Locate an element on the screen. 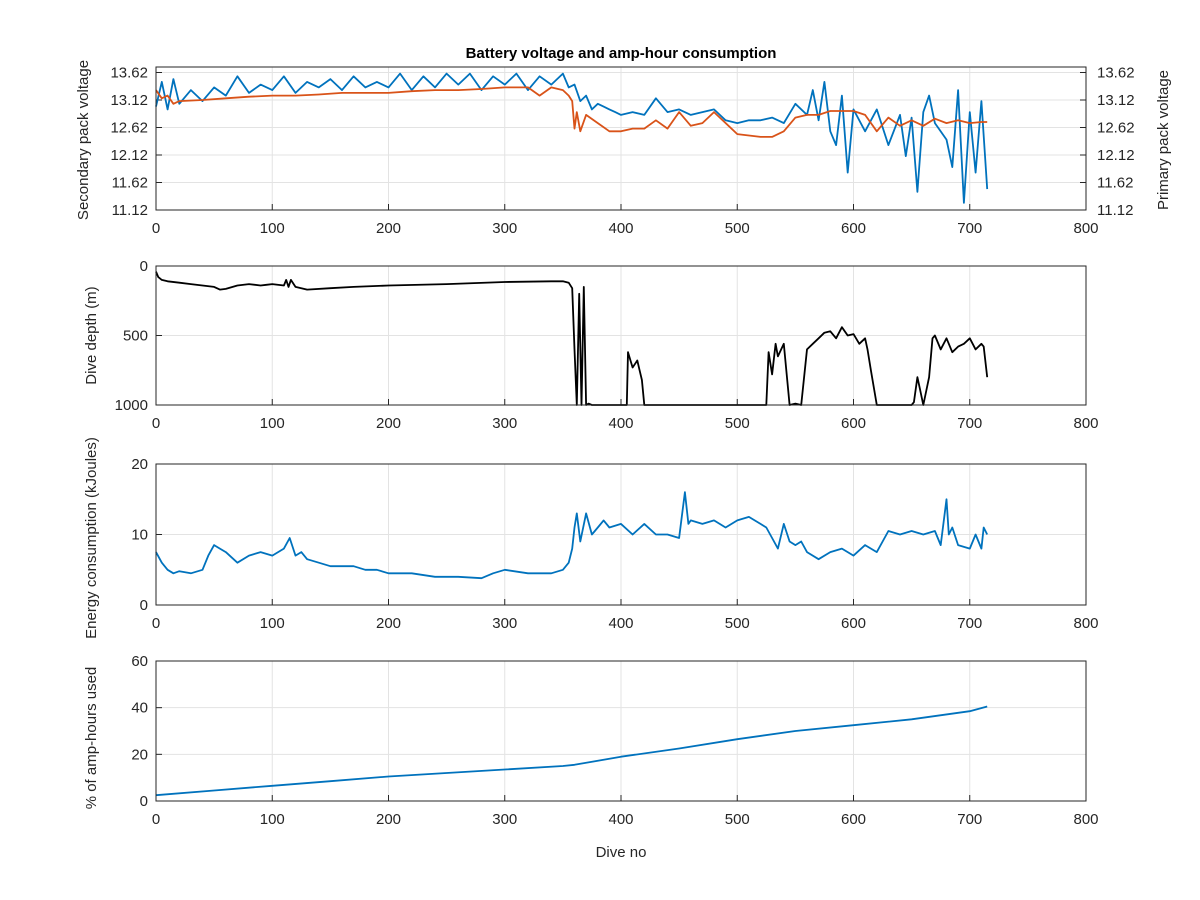 Image resolution: width=1200 pixels, height=900 pixels. y-tick-label: 12.12 is located at coordinates (129, 155).